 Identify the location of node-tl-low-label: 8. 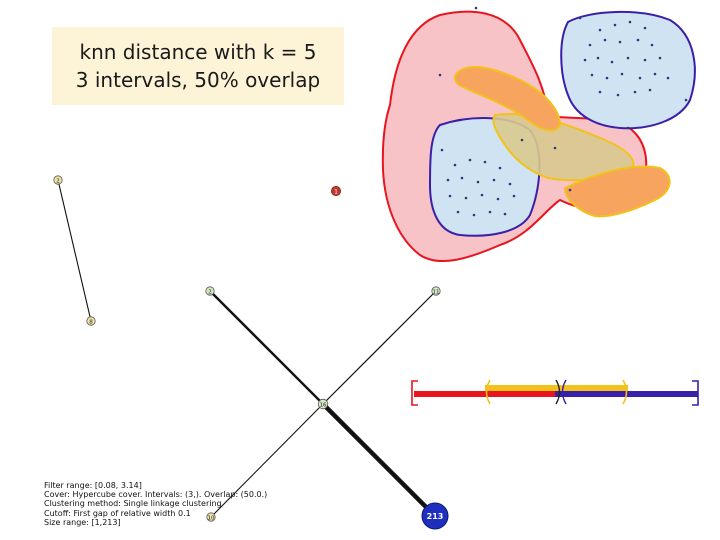
(91, 323).